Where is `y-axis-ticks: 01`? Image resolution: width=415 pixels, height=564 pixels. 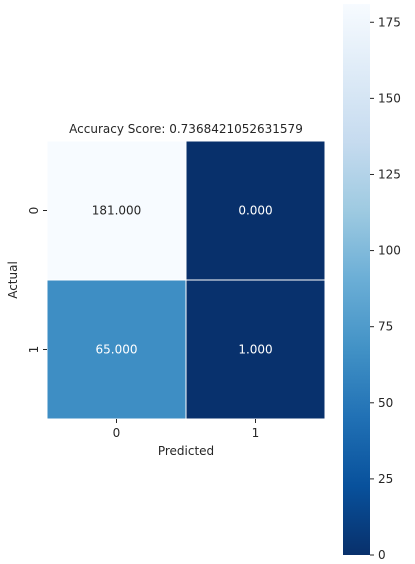 y-axis-ticks: 01 is located at coordinates (37, 280).